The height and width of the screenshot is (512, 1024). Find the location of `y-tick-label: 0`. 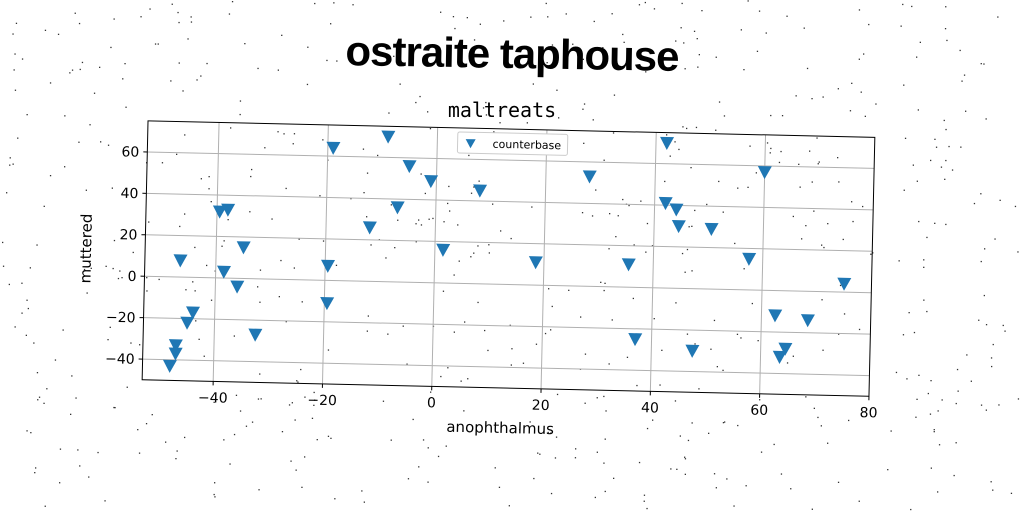

y-tick-label: 0 is located at coordinates (131, 277).